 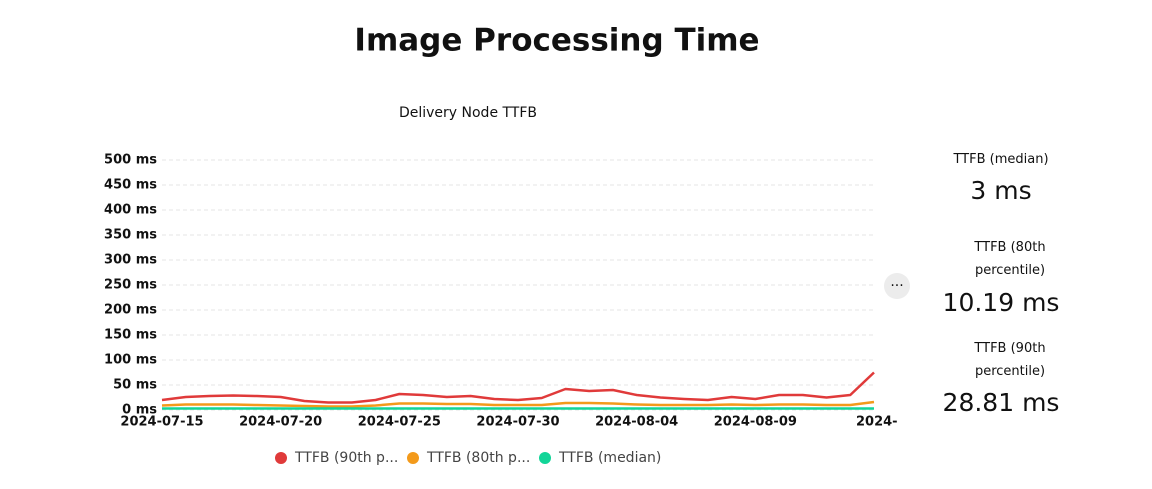 I want to click on more-button: ···, so click(x=897, y=286).